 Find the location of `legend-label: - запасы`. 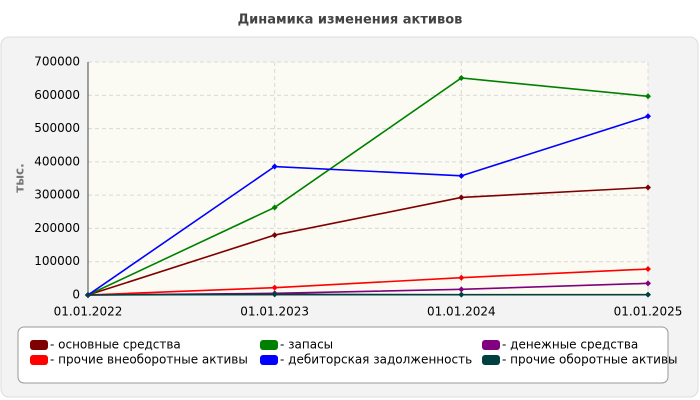

legend-label: - запасы is located at coordinates (306, 345).